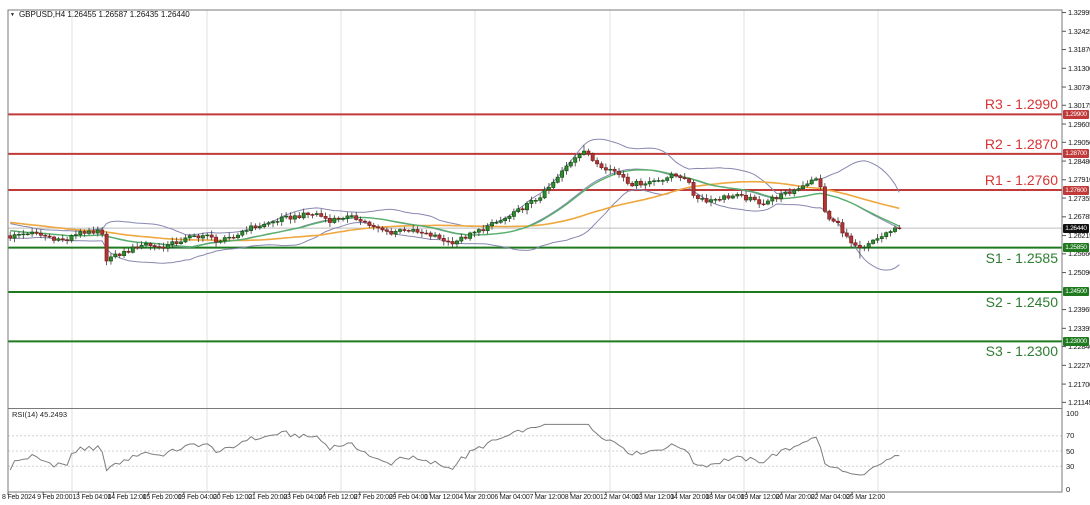 The image size is (1090, 505). Describe the element at coordinates (547, 497) in the screenshot. I see `time-axis-label: 7 Mar 12:00` at that location.